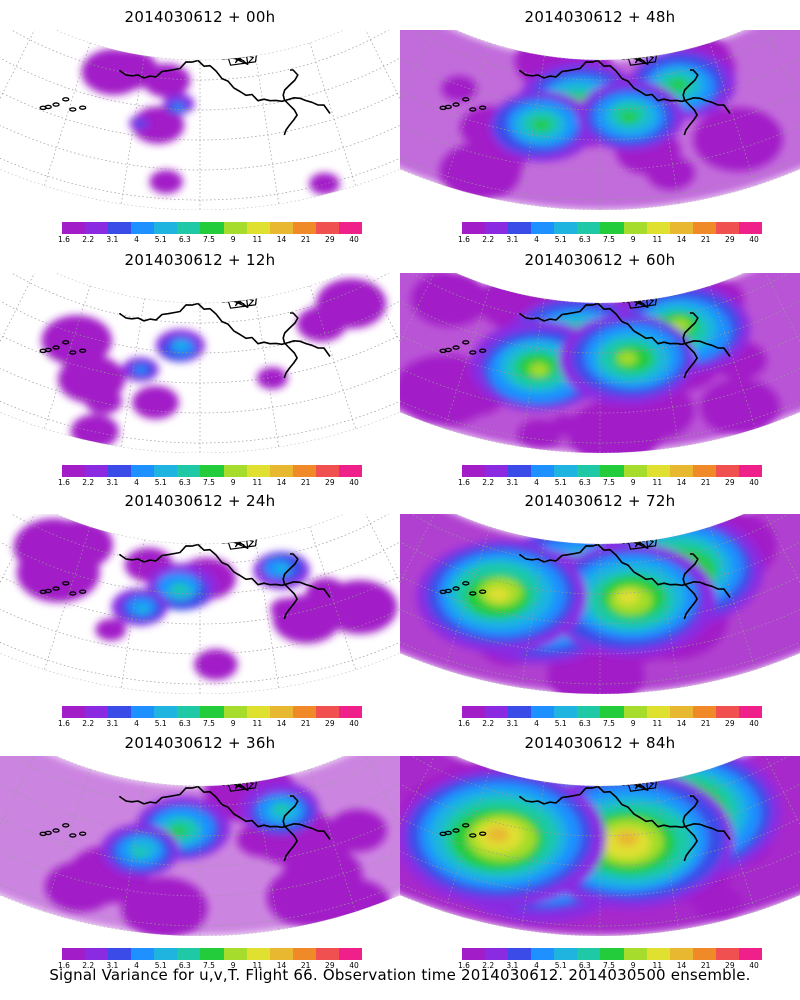  What do you see at coordinates (600, 17) in the screenshot?
I see `panel-title: 2014030612 + 48h` at bounding box center [600, 17].